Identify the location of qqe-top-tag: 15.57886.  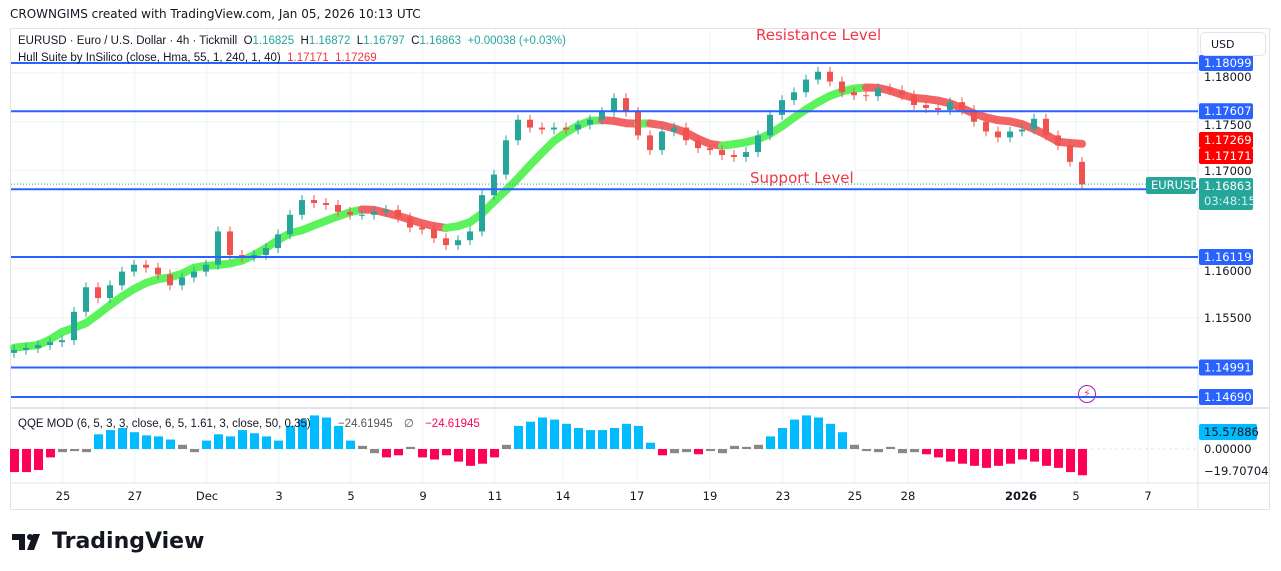
(1229, 432).